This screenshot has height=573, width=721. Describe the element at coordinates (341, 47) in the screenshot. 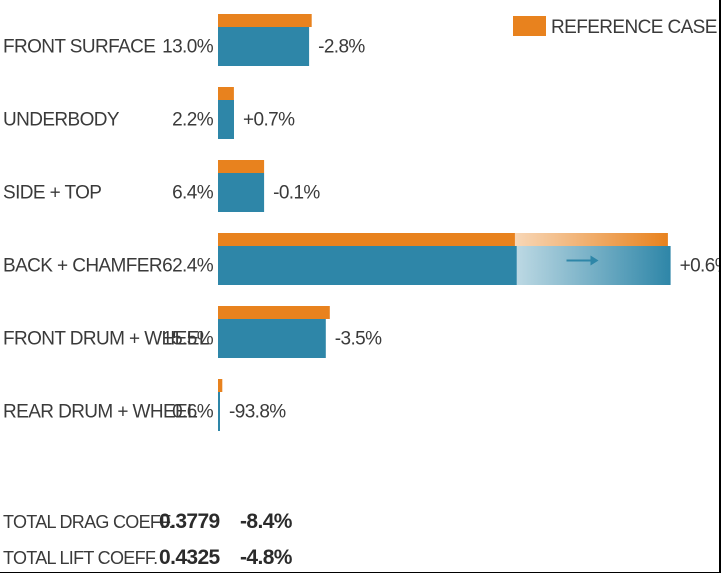

I see `change-value: -2.8%` at that location.